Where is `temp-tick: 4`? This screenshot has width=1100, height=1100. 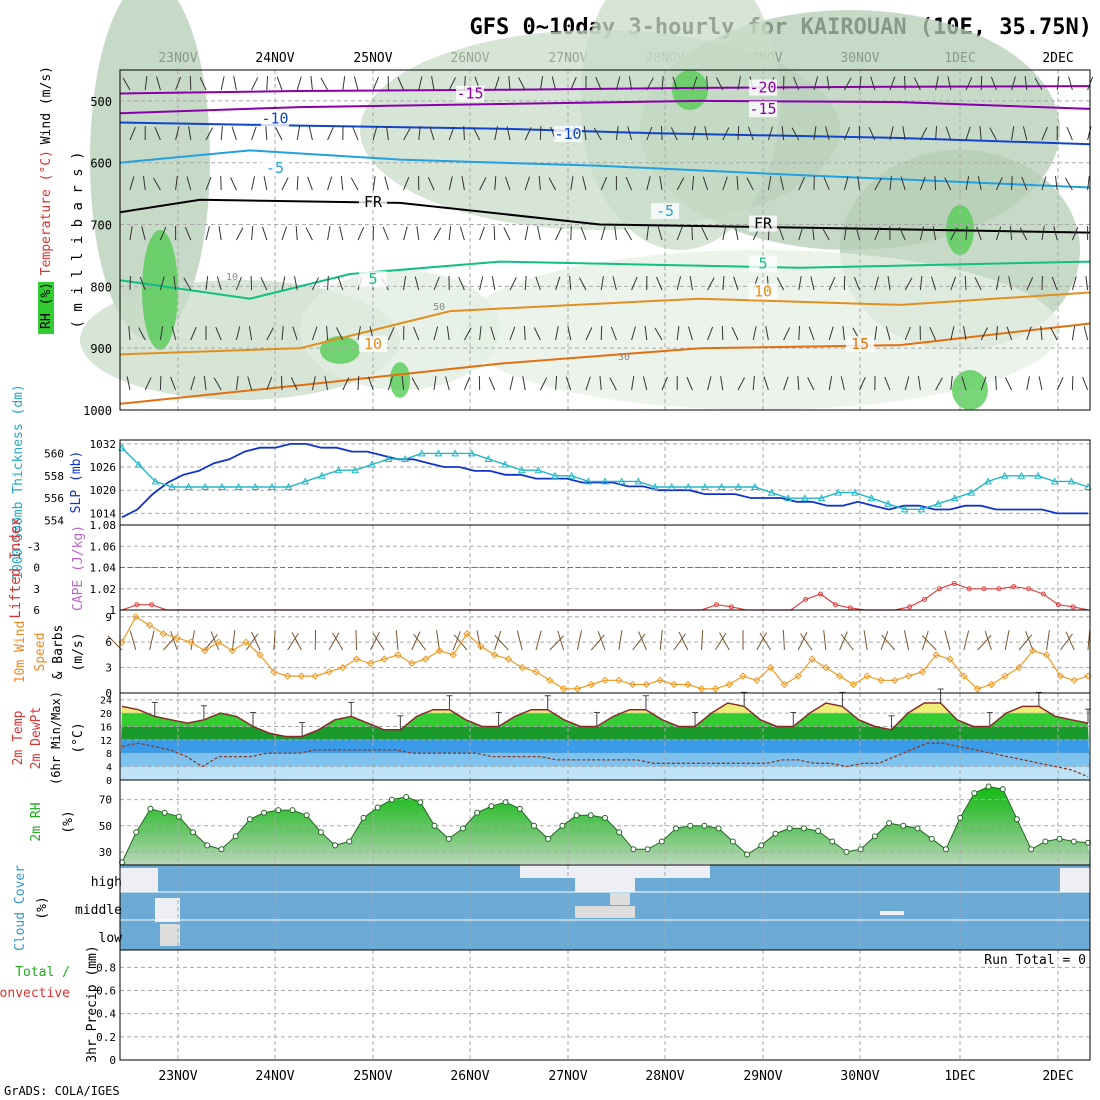
temp-tick: 4 is located at coordinates (109, 768).